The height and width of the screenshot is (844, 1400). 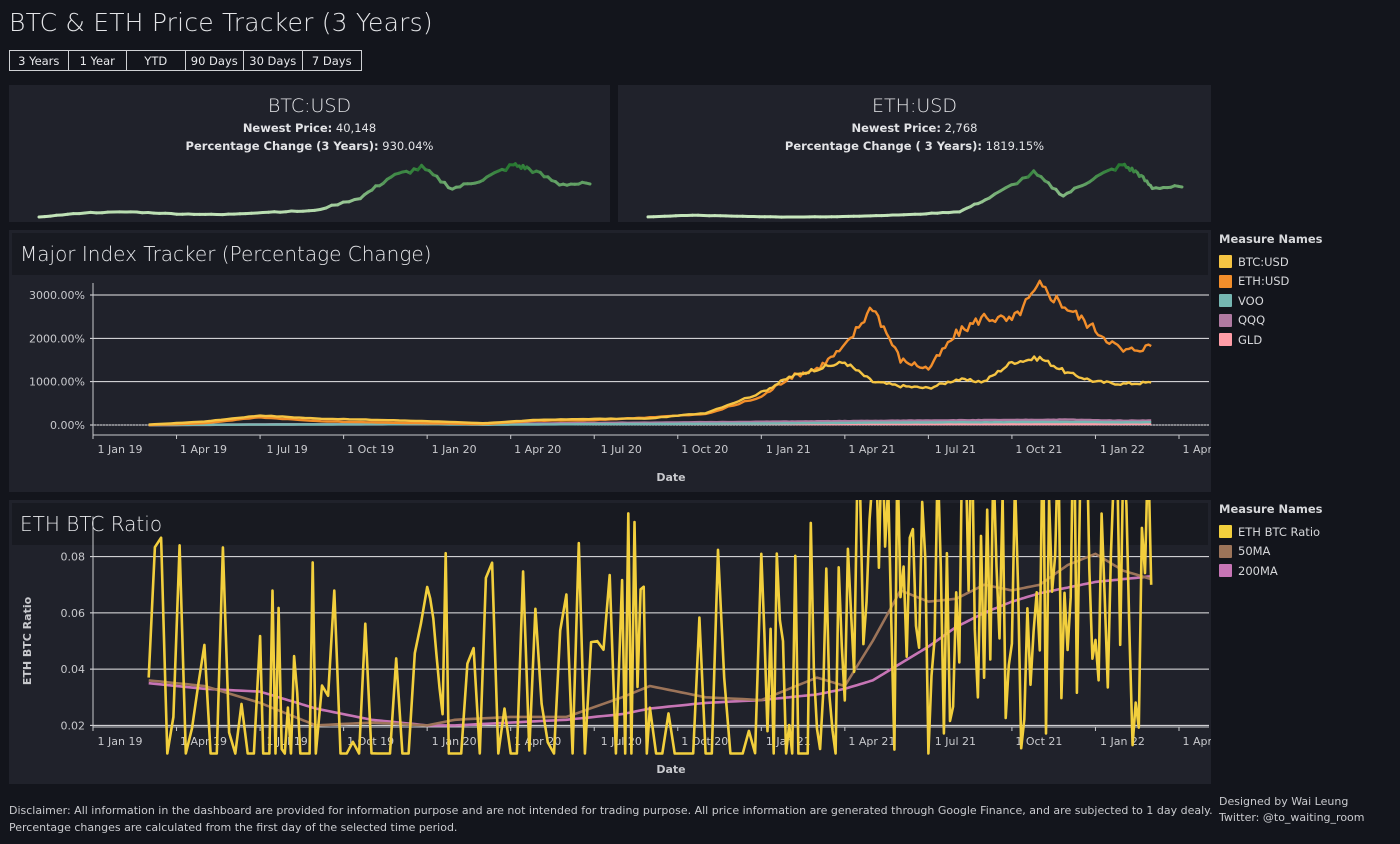 I want to click on legend-item-eth-btc-ratio: ETH BTC Ratio, so click(x=1271, y=532).